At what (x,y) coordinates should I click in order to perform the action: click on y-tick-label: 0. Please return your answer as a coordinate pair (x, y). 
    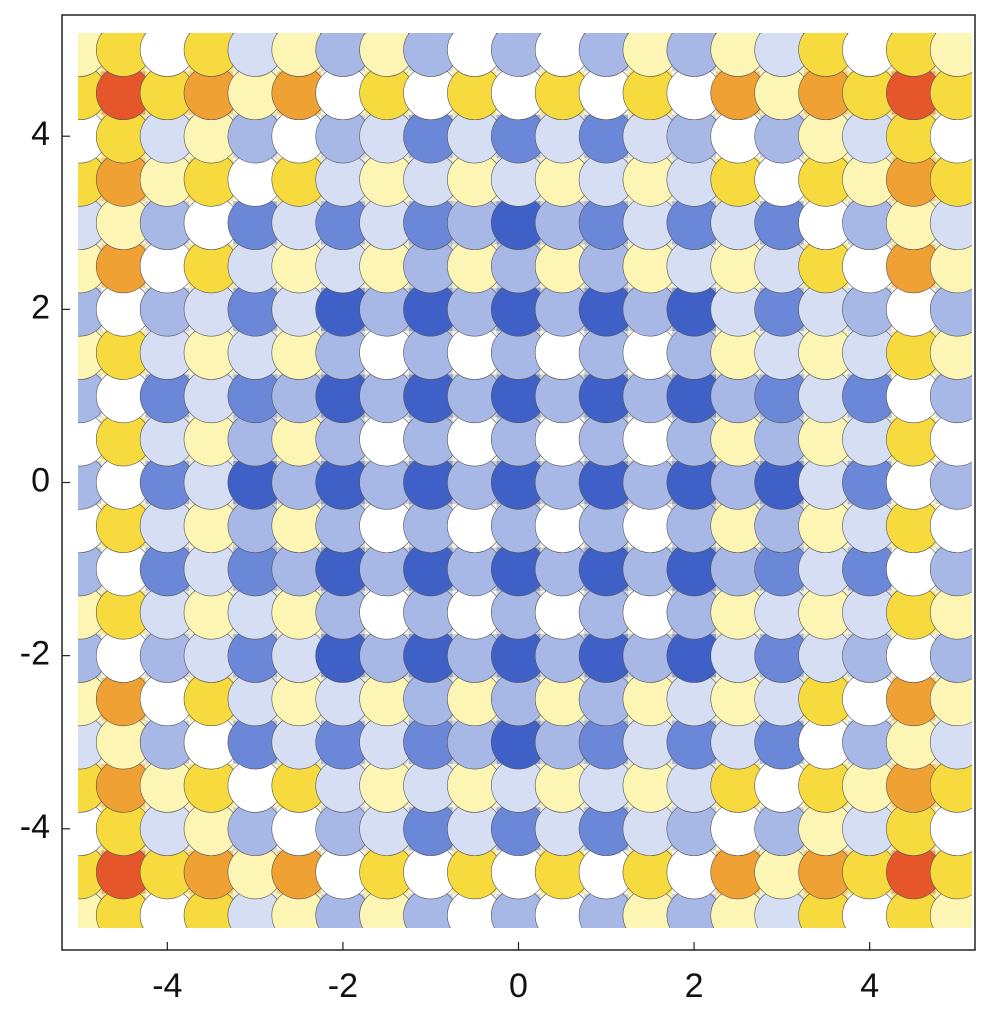
    Looking at the image, I should click on (40, 480).